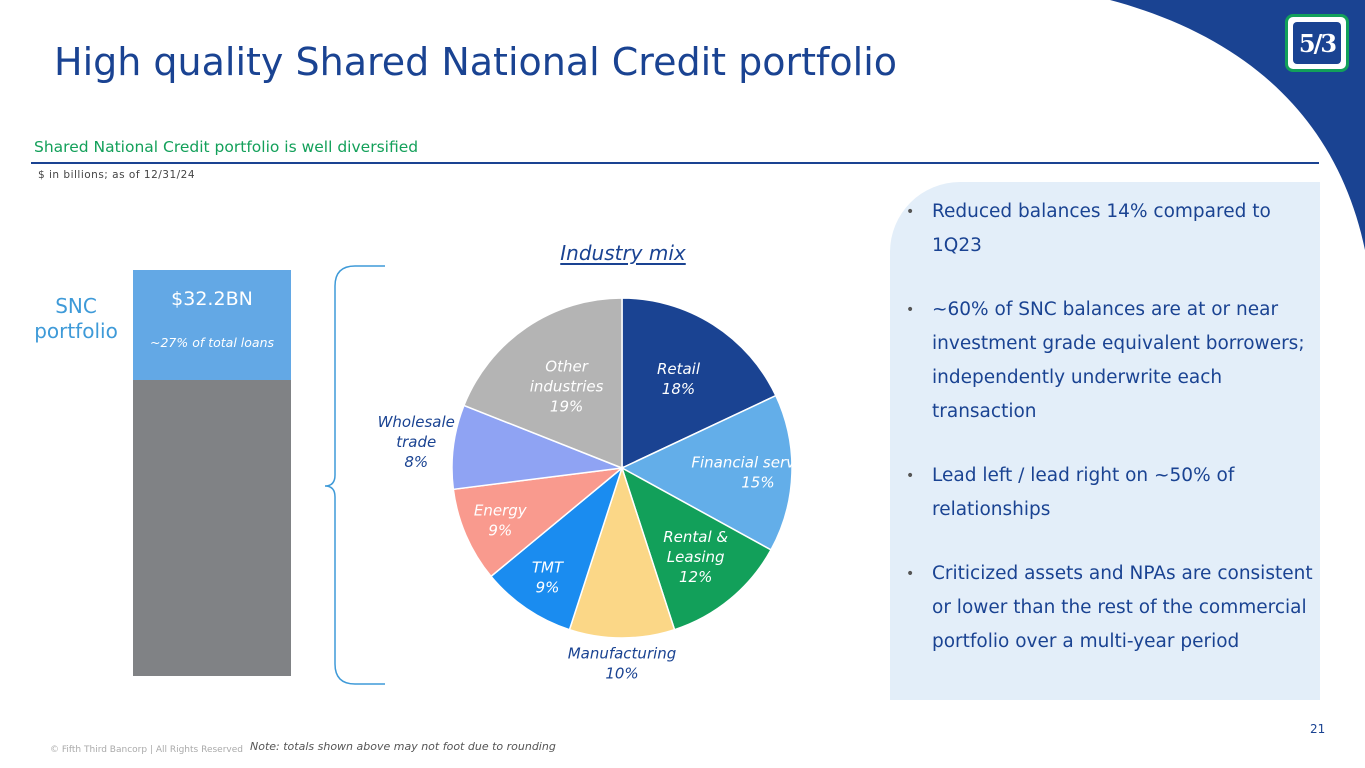  What do you see at coordinates (548, 578) in the screenshot?
I see `pie-label-tmt: TMT 9%` at bounding box center [548, 578].